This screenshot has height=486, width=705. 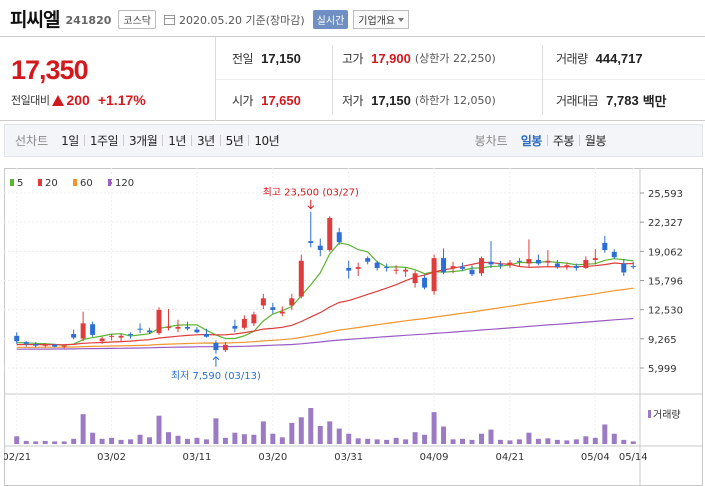 I want to click on amount-value: 7,783, so click(x=622, y=100).